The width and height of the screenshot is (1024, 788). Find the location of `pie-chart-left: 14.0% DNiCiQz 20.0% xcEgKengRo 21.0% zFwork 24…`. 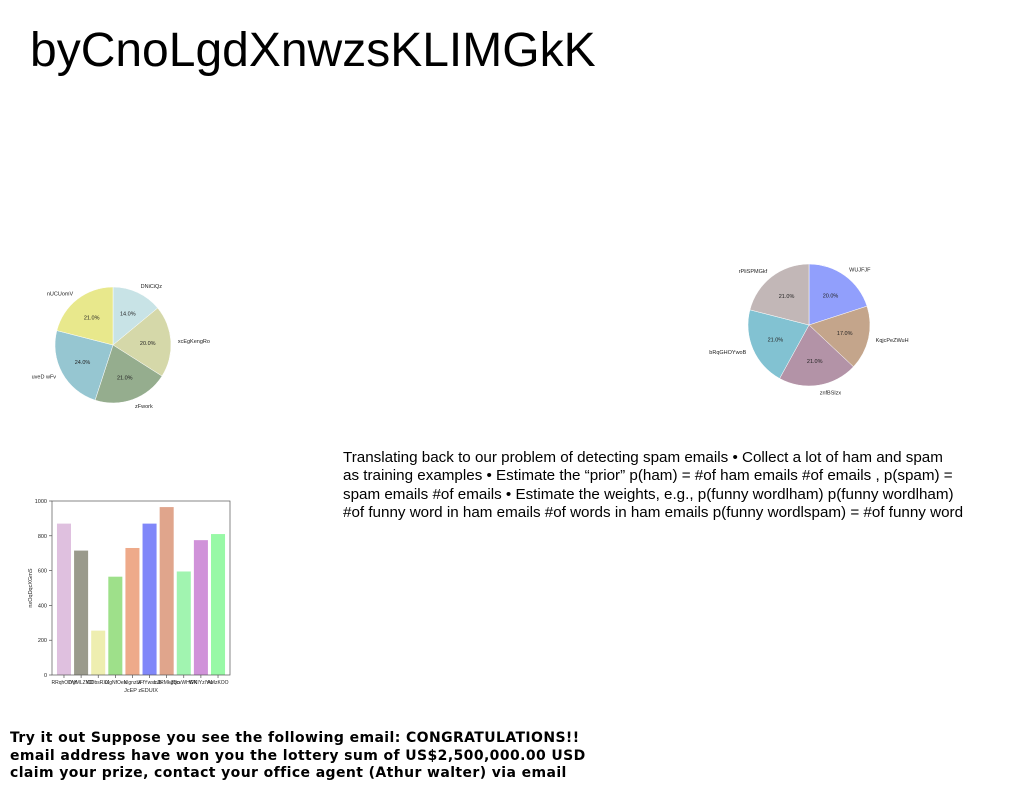

pie-chart-left: 14.0% DNiCiQz 20.0% xcEgKengRo 21.0% zFwork 24… is located at coordinates (121, 347).